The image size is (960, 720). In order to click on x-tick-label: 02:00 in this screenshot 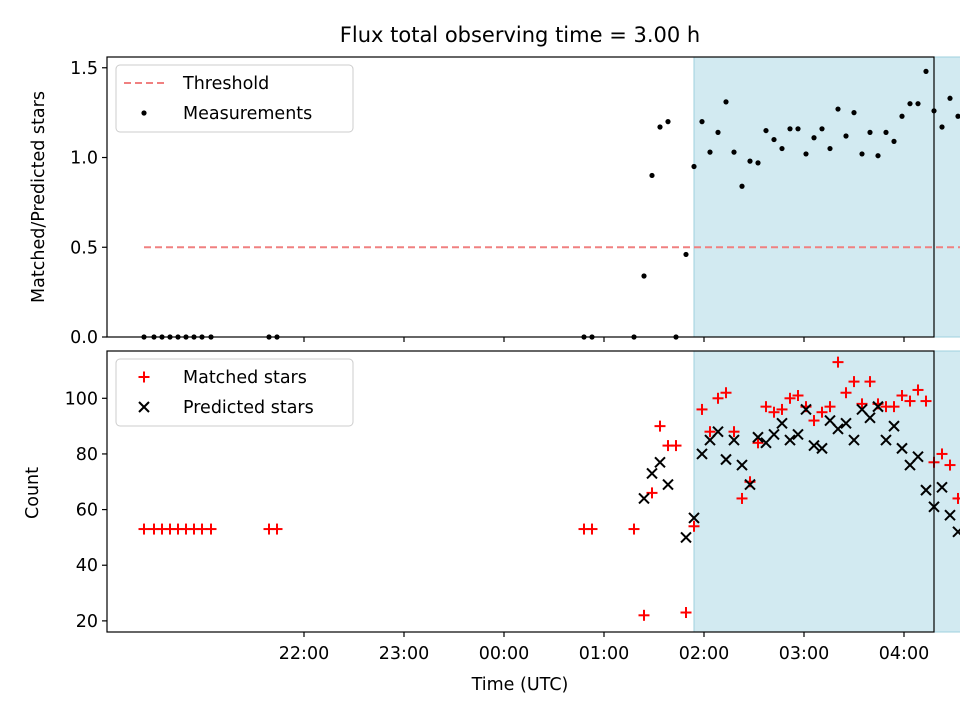, I will do `click(704, 654)`.